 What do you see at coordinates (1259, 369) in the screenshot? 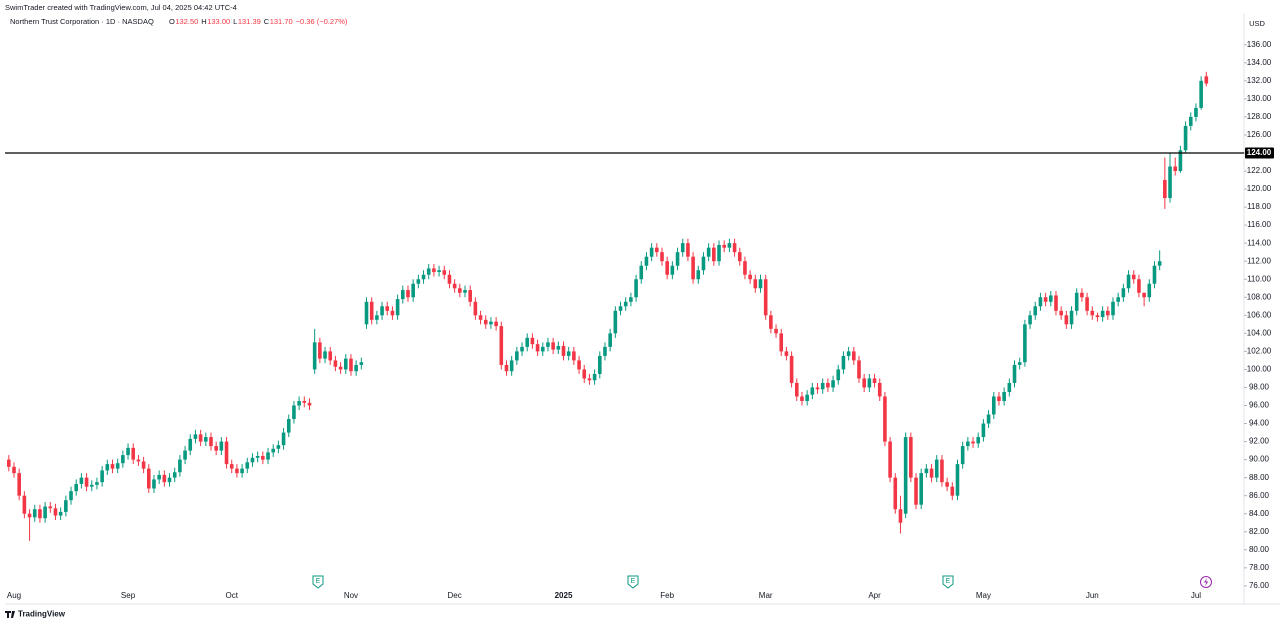
I see `y-tick-label: 100.00` at bounding box center [1259, 369].